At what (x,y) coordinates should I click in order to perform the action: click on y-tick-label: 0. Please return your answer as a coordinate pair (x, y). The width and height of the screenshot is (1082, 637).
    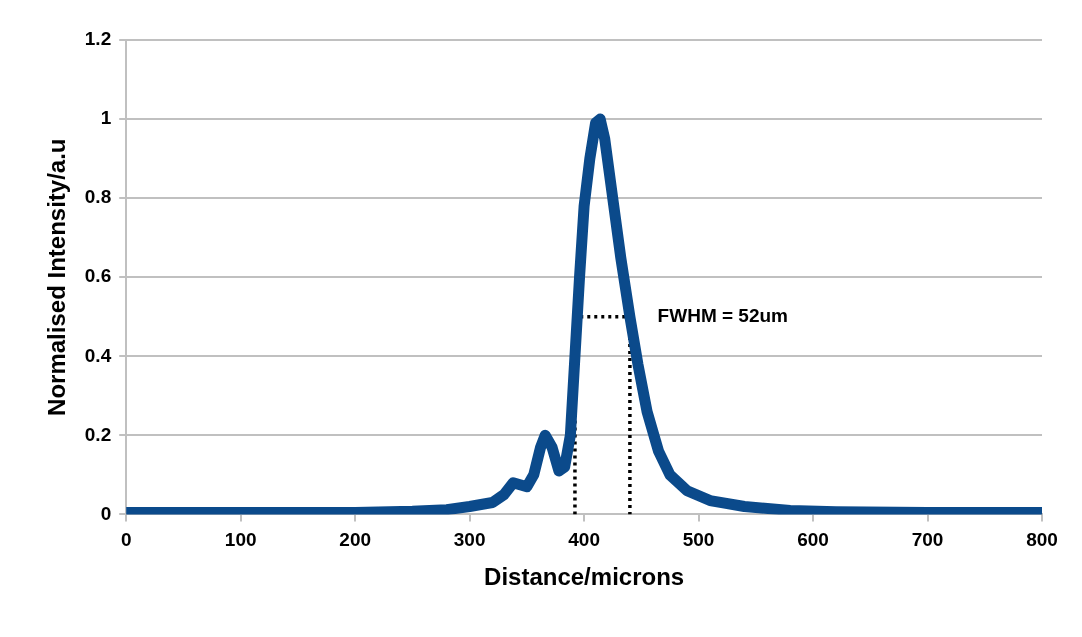
    Looking at the image, I should click on (106, 513).